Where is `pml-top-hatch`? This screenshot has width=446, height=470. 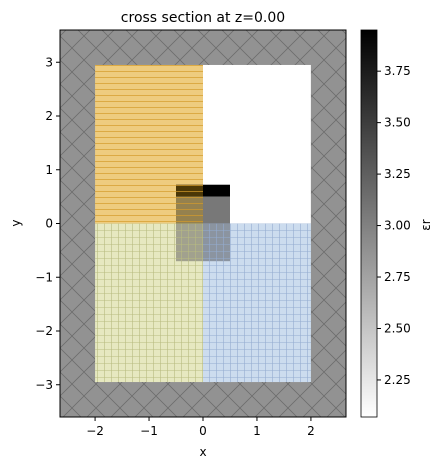 pml-top-hatch is located at coordinates (203, 47).